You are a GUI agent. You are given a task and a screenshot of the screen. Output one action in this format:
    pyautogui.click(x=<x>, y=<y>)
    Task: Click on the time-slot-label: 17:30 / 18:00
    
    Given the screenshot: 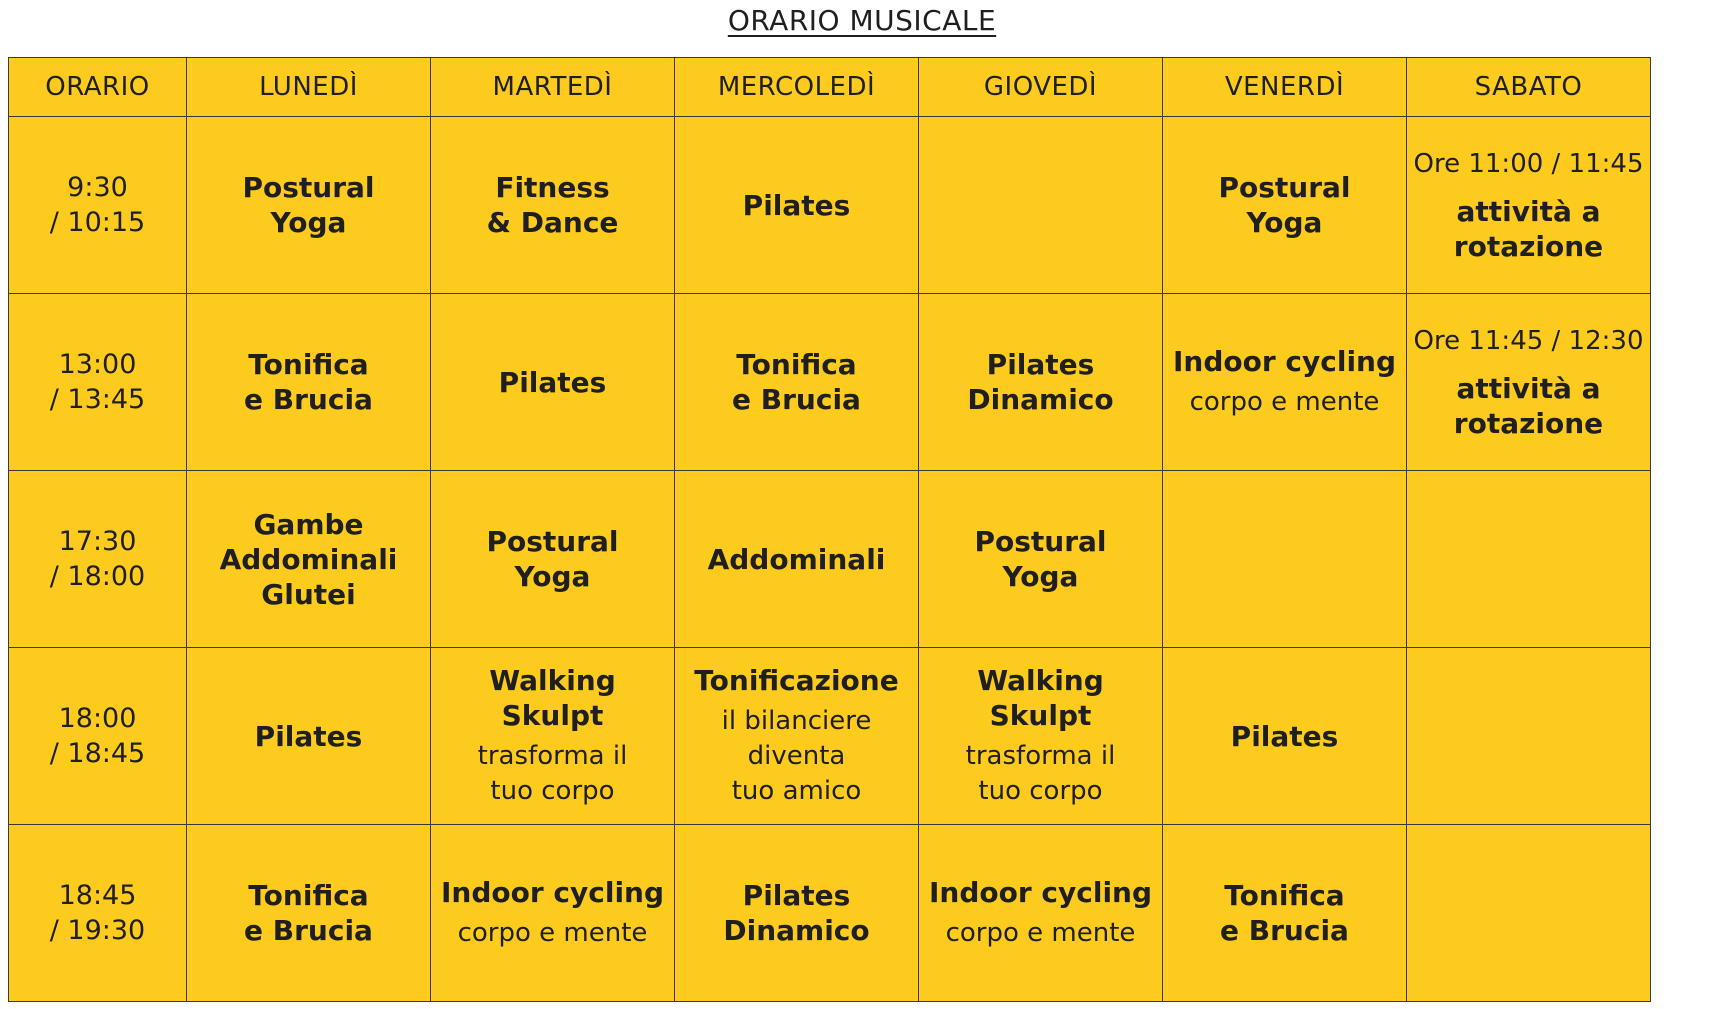 What is the action you would take?
    pyautogui.click(x=97, y=559)
    